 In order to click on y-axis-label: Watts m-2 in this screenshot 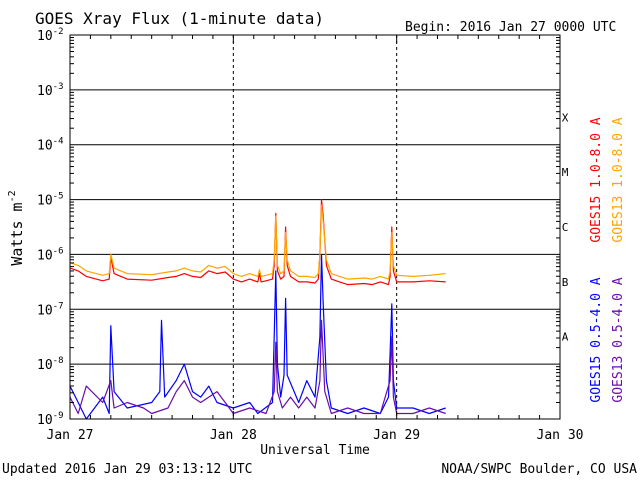, I will do `click(16, 227)`.